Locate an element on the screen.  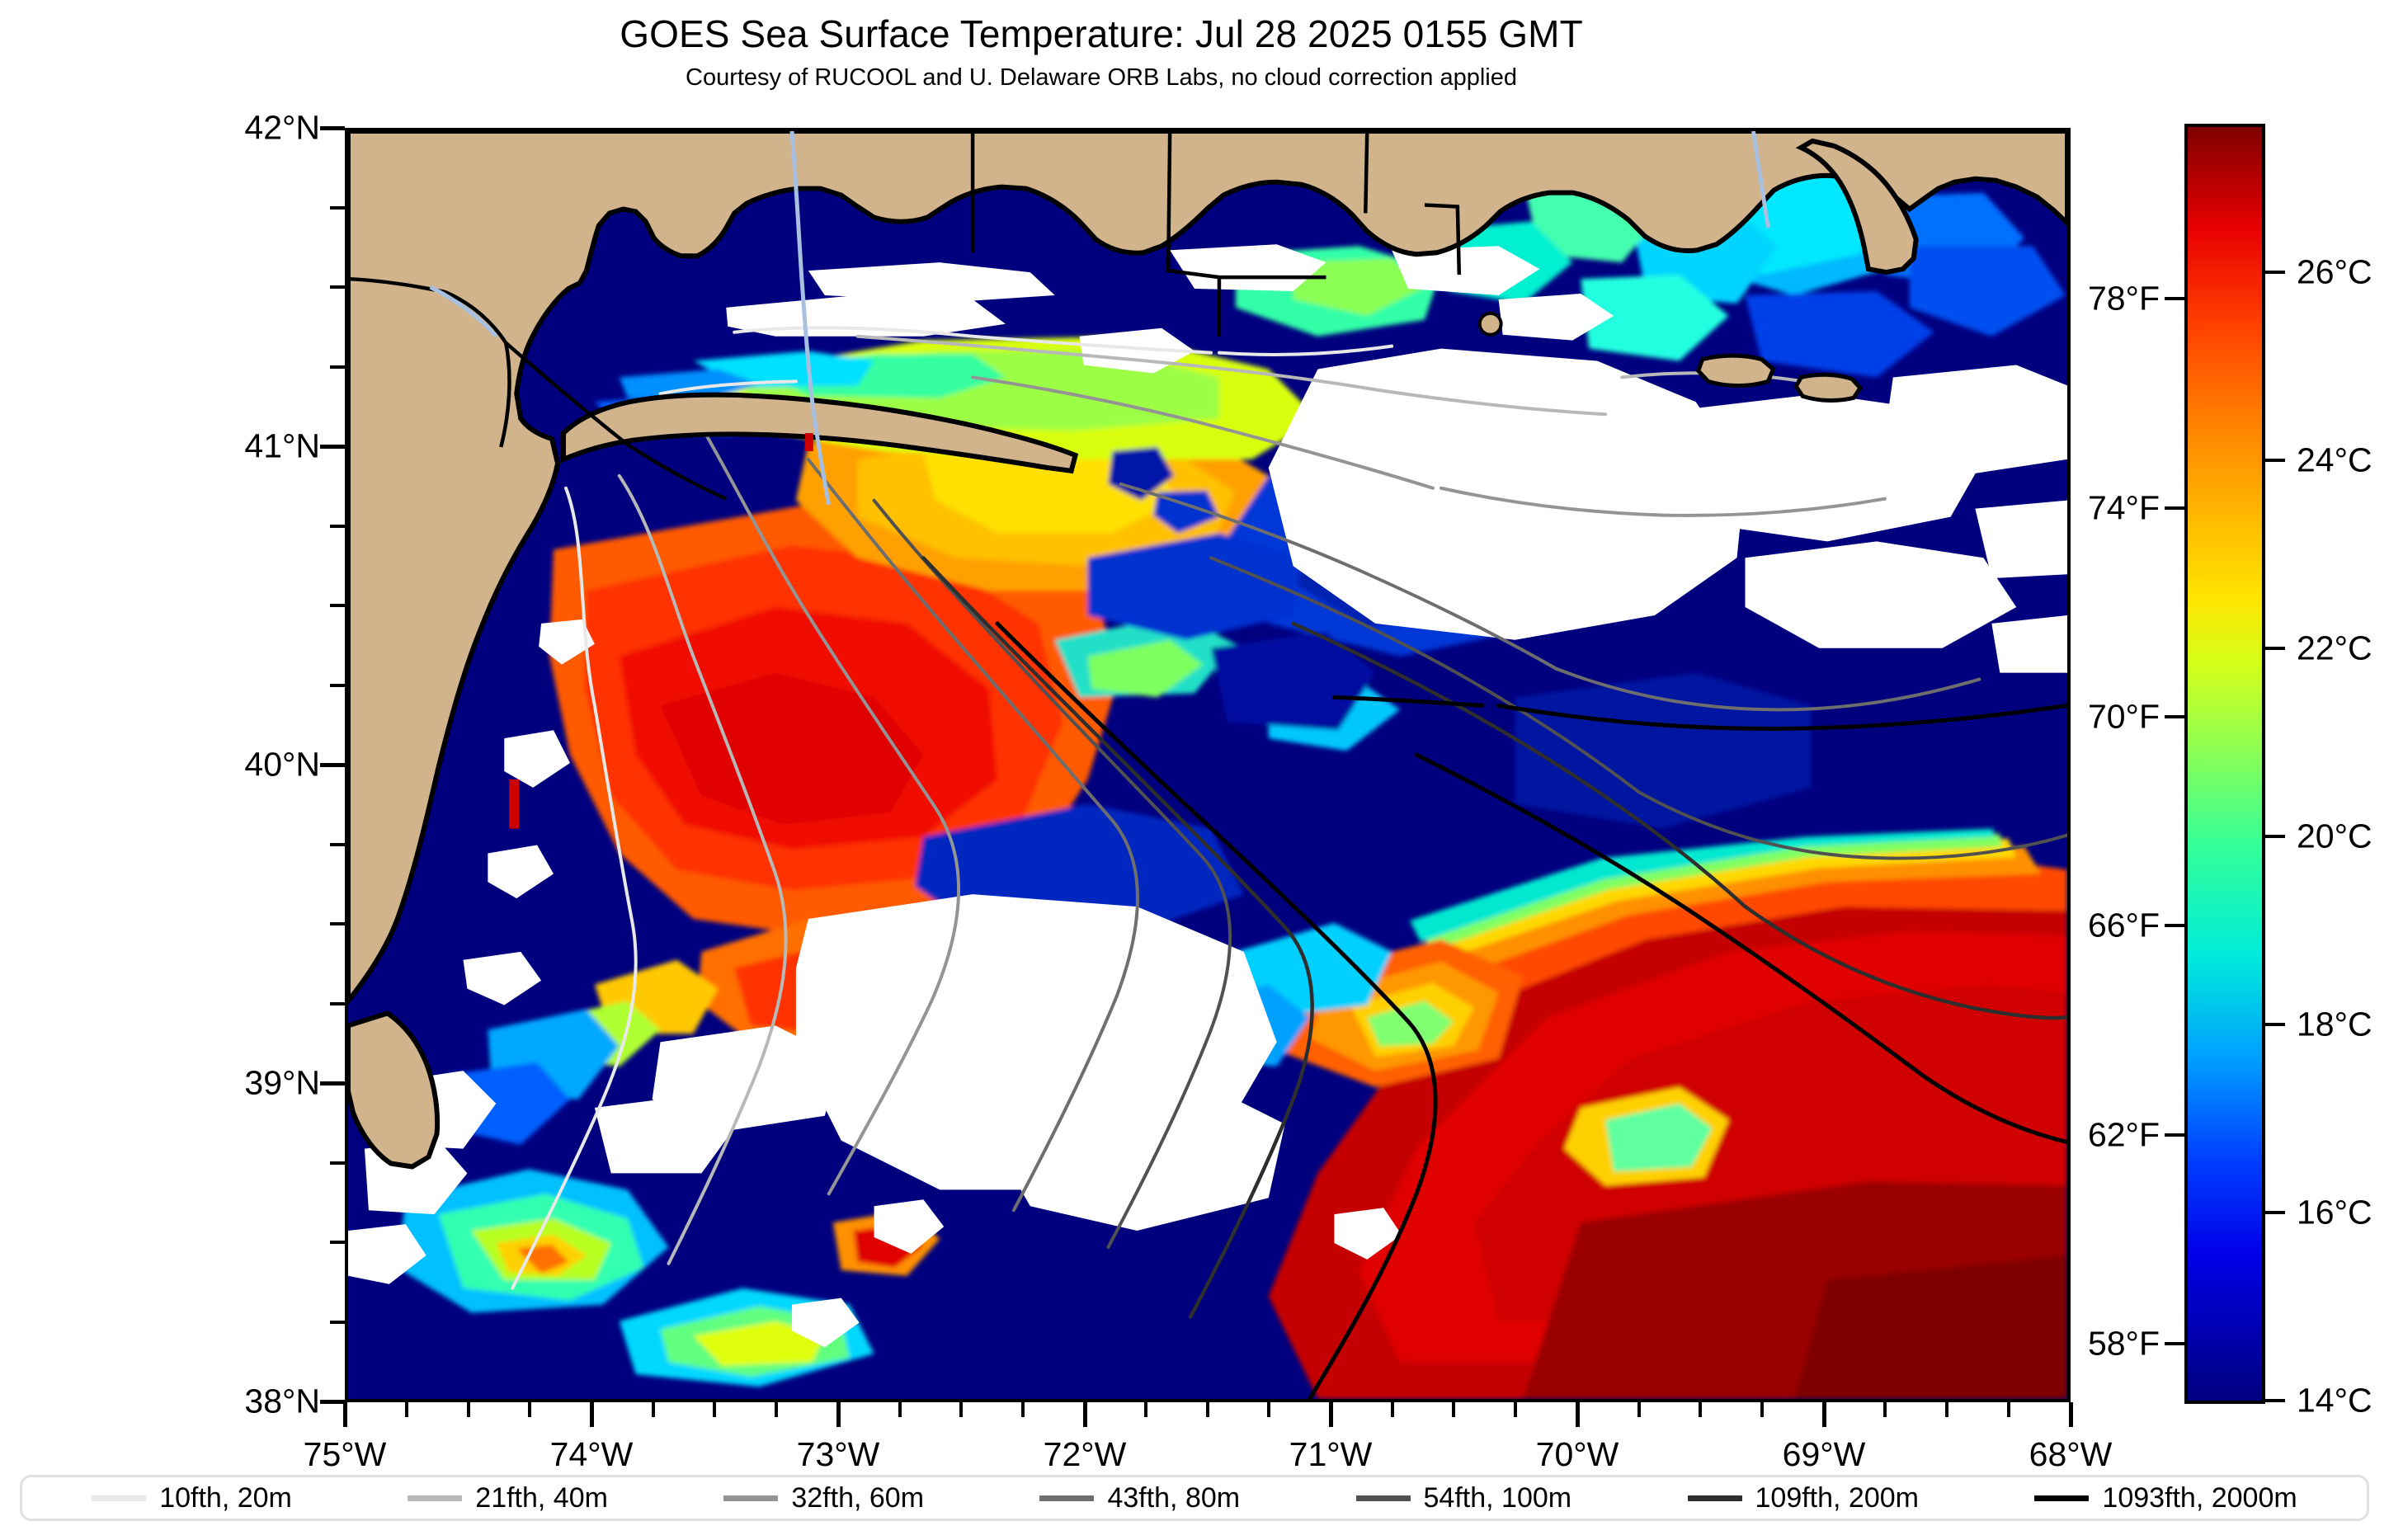
x-axis-label-69w: 69°W is located at coordinates (1824, 1454).